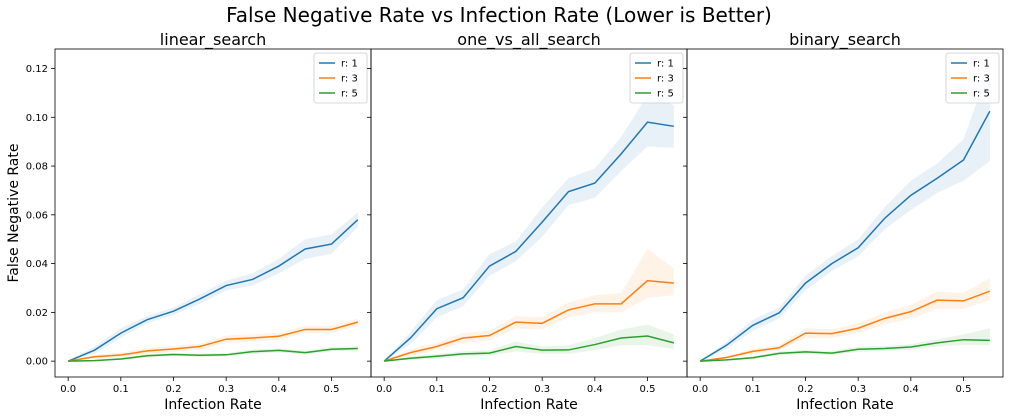 This screenshot has height=418, width=1010. What do you see at coordinates (845, 40) in the screenshot?
I see `panel-title: binary_search` at bounding box center [845, 40].